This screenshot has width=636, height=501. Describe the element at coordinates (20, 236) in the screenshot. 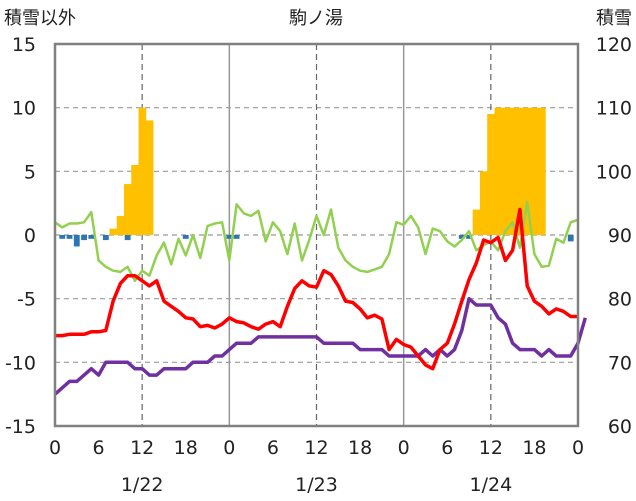

I see `left-axis-ticks: 15 10 5 0 -5 -10 -15` at that location.